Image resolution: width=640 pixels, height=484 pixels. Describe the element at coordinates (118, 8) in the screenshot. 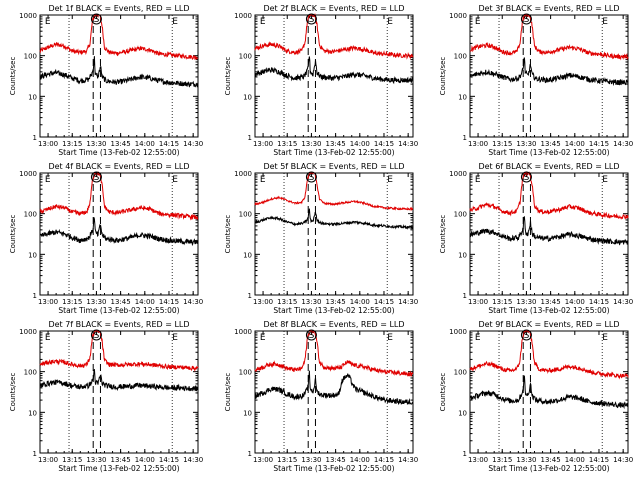

I see `panel-title: Det 1f BLACK = Events, RED = LLD` at that location.